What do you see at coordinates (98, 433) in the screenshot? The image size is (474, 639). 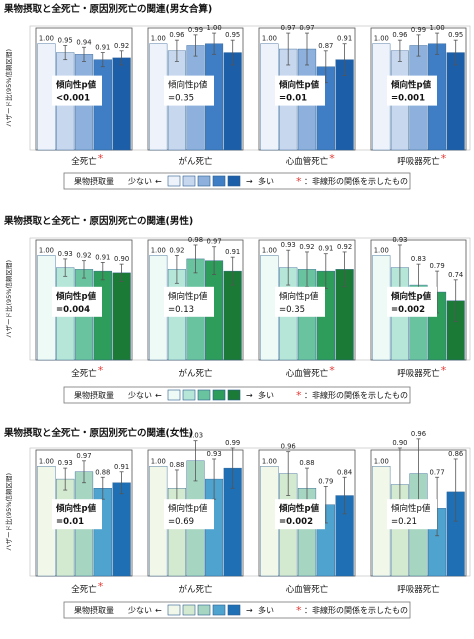 I see `chart-title: 果物摂取と全死亡・原因別死亡の関連(女性)` at bounding box center [98, 433].